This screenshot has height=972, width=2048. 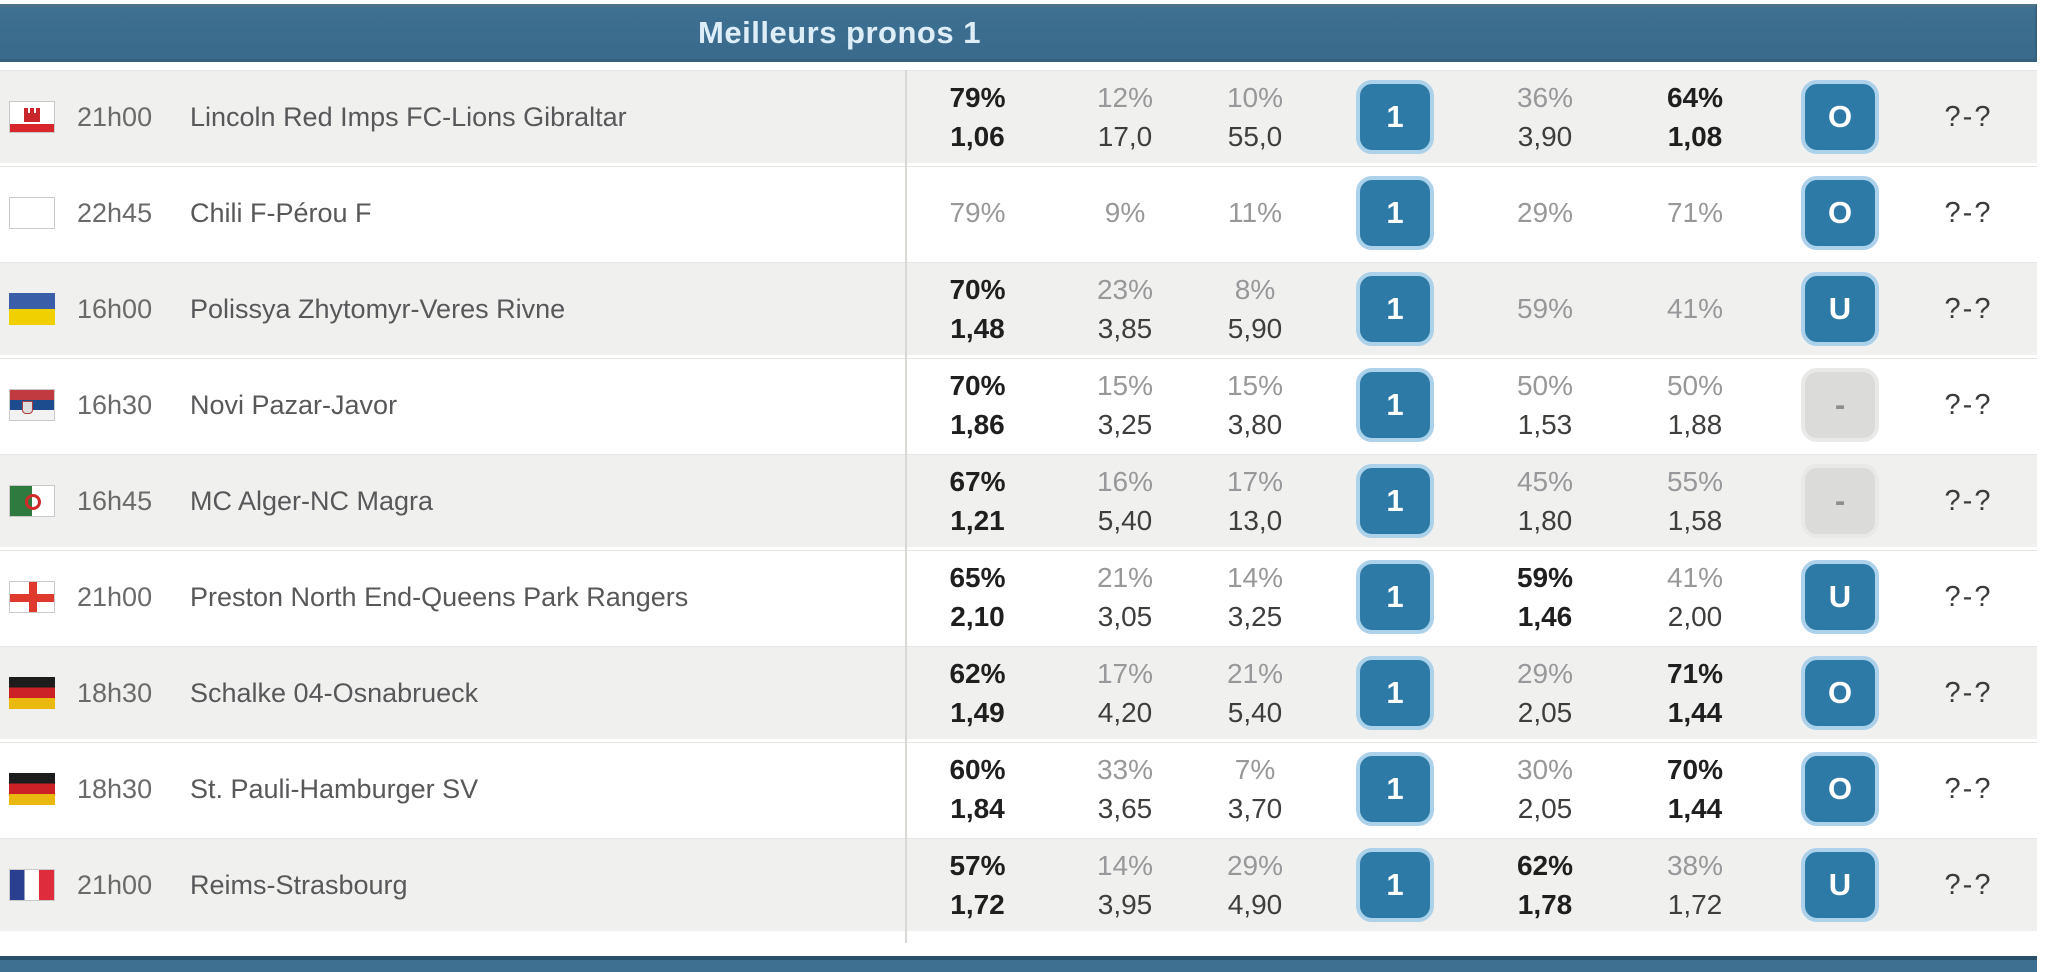 I want to click on over-percent: 41%, so click(x=1695, y=577).